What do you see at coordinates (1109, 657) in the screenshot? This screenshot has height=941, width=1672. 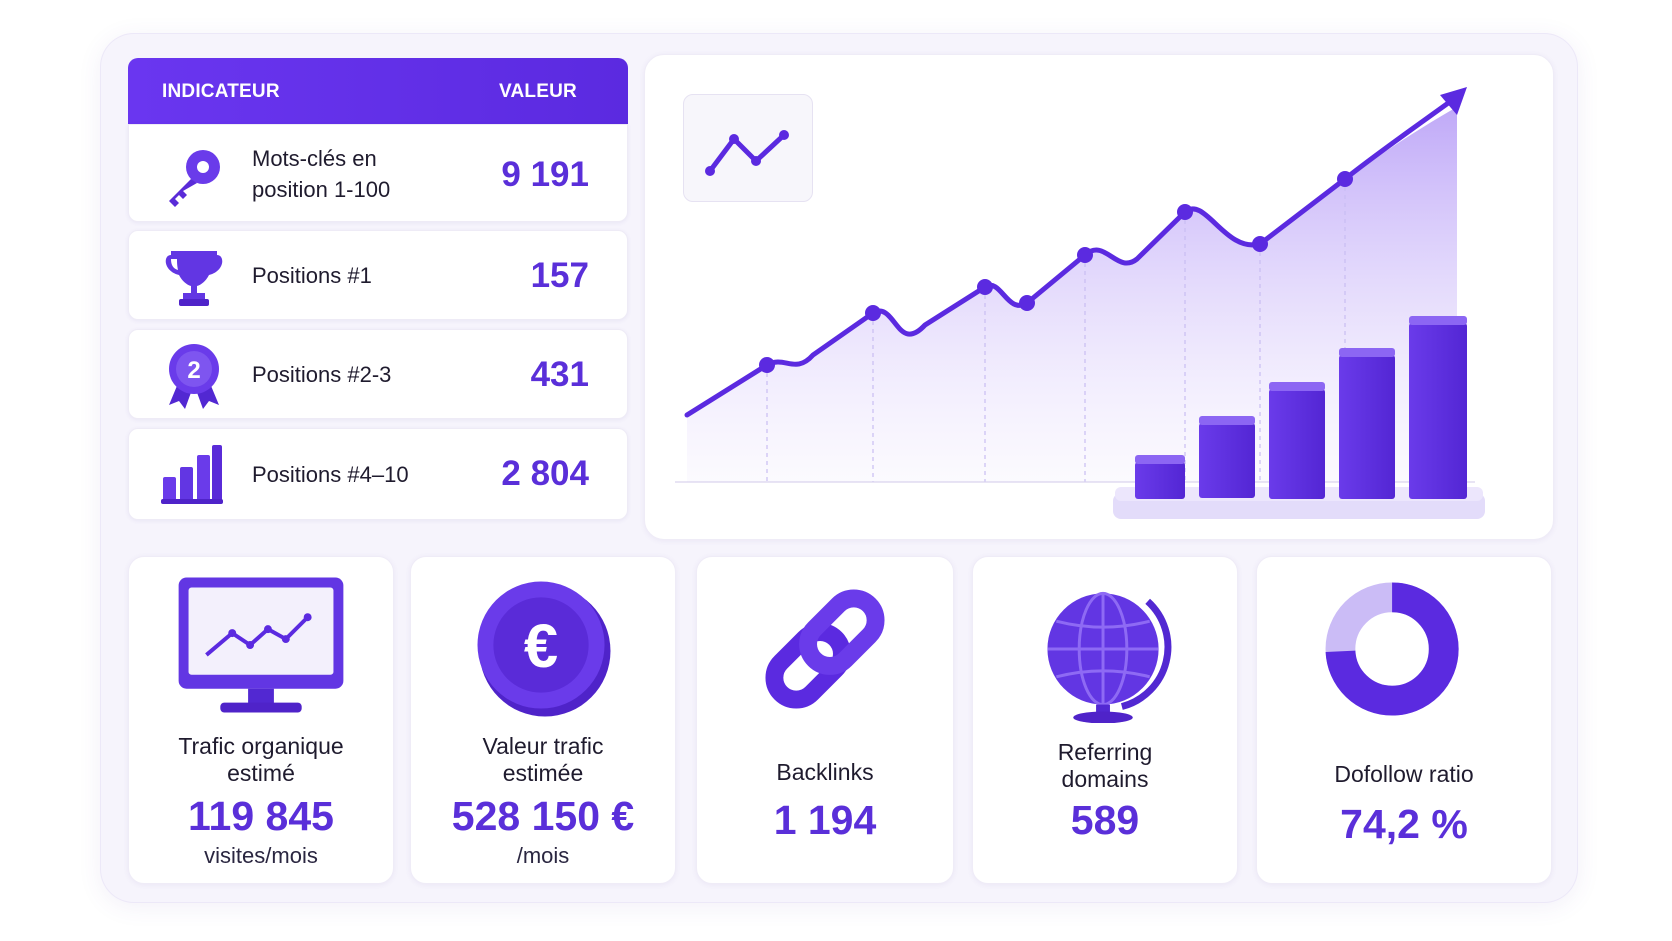 I see `globe-icon` at bounding box center [1109, 657].